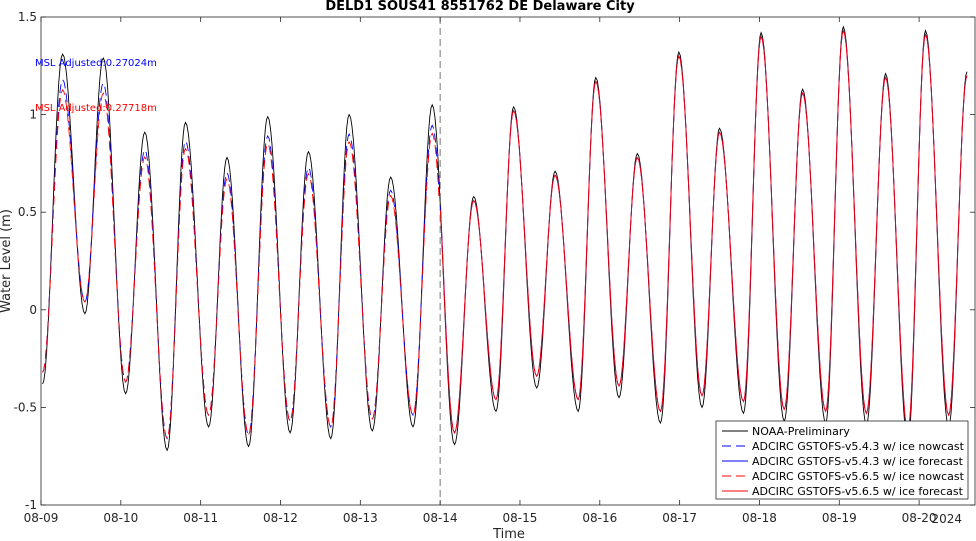 The height and width of the screenshot is (541, 976). I want to click on legend-label: NOAA-Preliminary, so click(801, 431).